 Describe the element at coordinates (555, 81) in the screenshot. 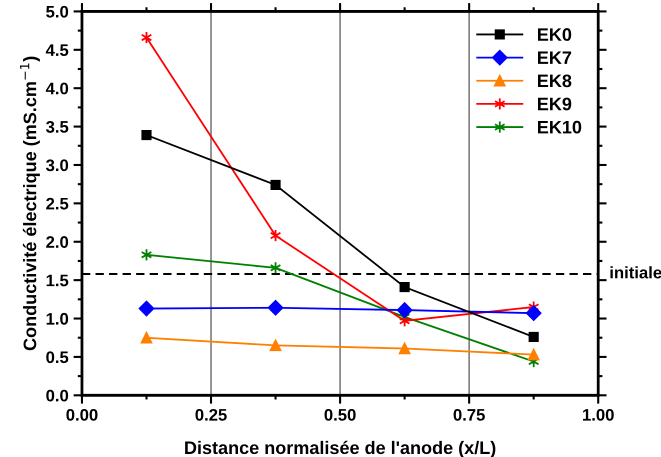

I see `legend-label: EK8` at that location.